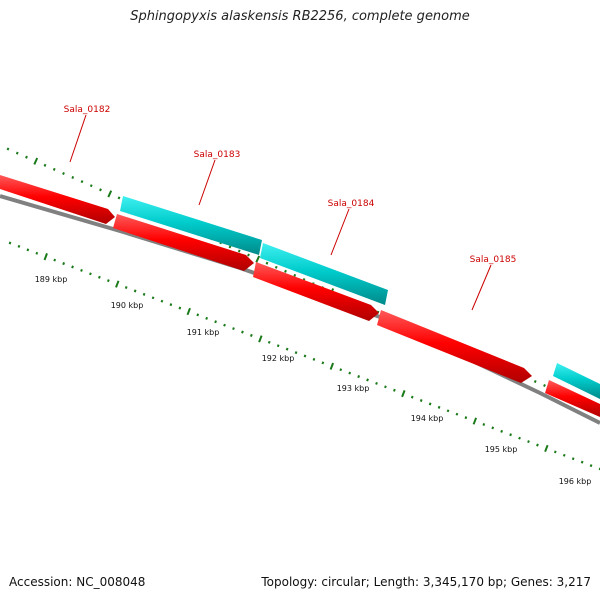 The width and height of the screenshot is (600, 600). Describe the element at coordinates (576, 381) in the screenshot. I see `gene-arrow-right-cyan` at that location.